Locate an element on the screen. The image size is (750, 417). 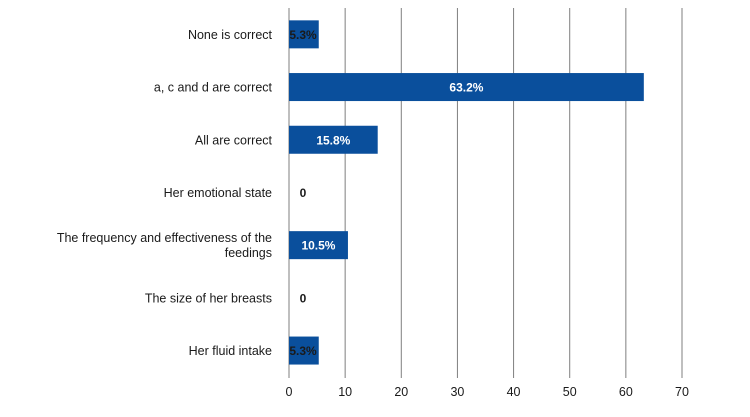
x-tick-label: 0 is located at coordinates (289, 392).